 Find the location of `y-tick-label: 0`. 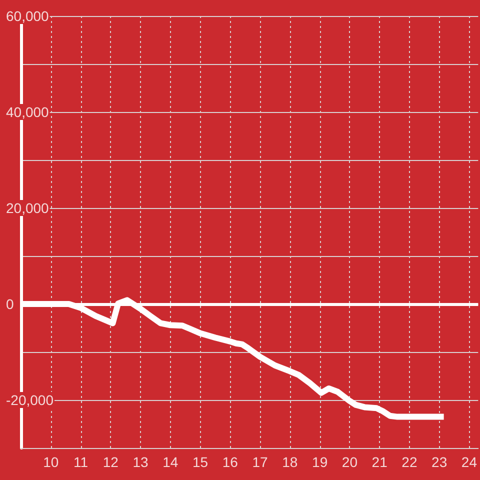

y-tick-label: 0 is located at coordinates (10, 304).